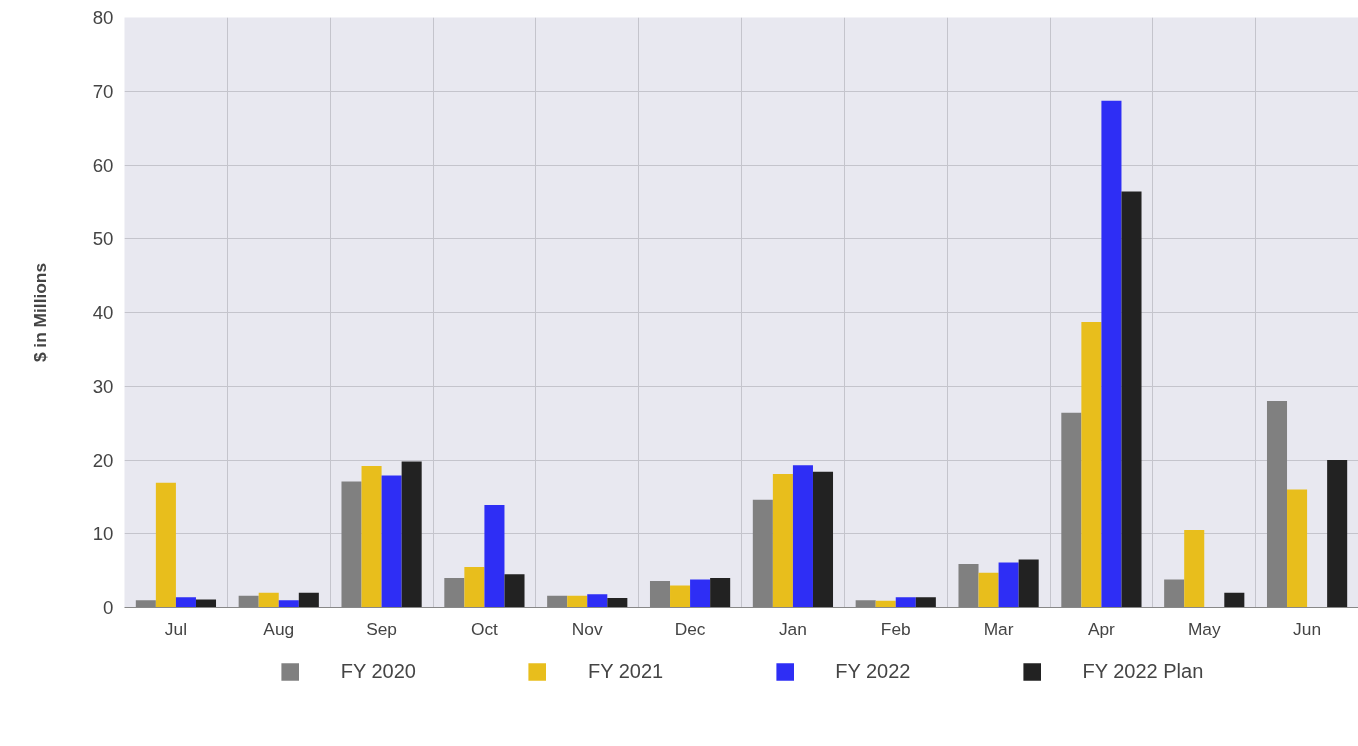 The image size is (1358, 746). I want to click on x-tick-label: Feb, so click(895, 628).